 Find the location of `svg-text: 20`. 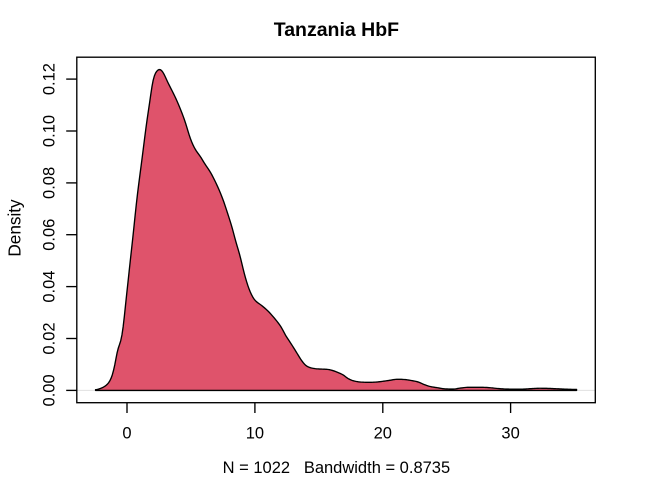

svg-text: 20 is located at coordinates (383, 433).